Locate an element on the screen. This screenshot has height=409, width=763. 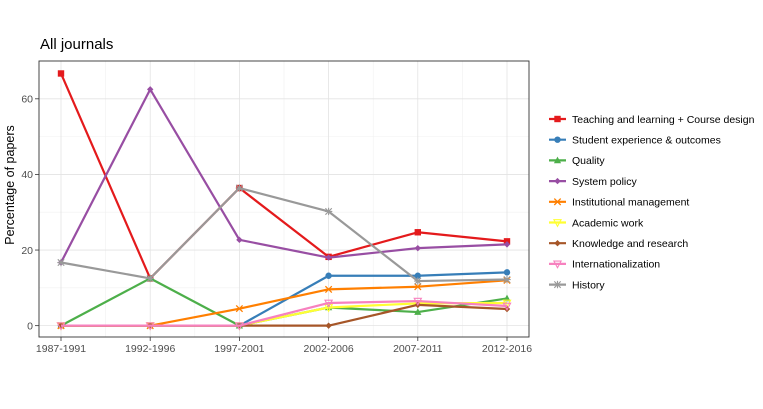
x-tick-label: 2012-2016 is located at coordinates (507, 349).